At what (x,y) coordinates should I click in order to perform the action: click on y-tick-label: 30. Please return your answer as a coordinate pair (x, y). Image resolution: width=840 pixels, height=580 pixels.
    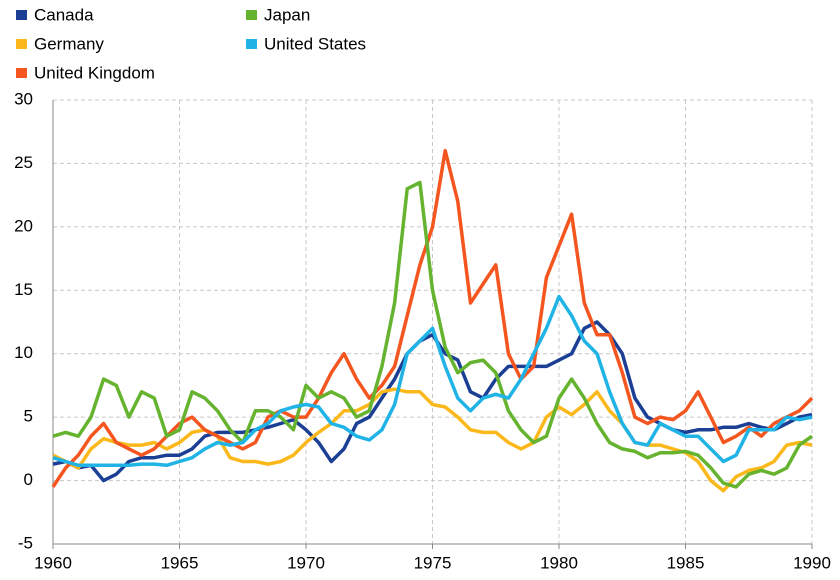
    Looking at the image, I should click on (23, 98).